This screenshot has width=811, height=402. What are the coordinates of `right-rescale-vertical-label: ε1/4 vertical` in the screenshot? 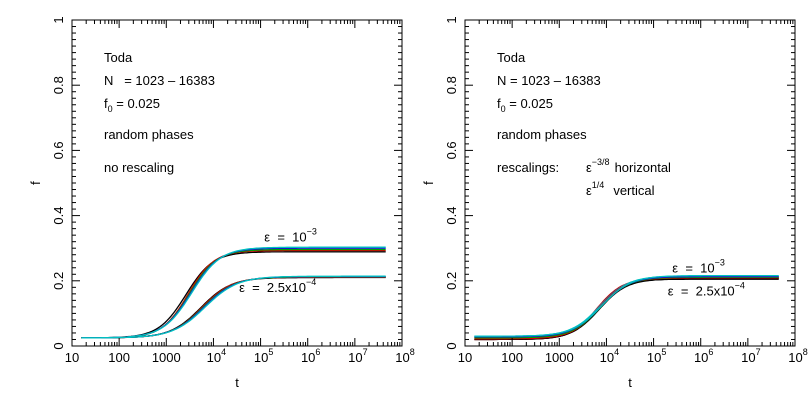 It's located at (620, 189).